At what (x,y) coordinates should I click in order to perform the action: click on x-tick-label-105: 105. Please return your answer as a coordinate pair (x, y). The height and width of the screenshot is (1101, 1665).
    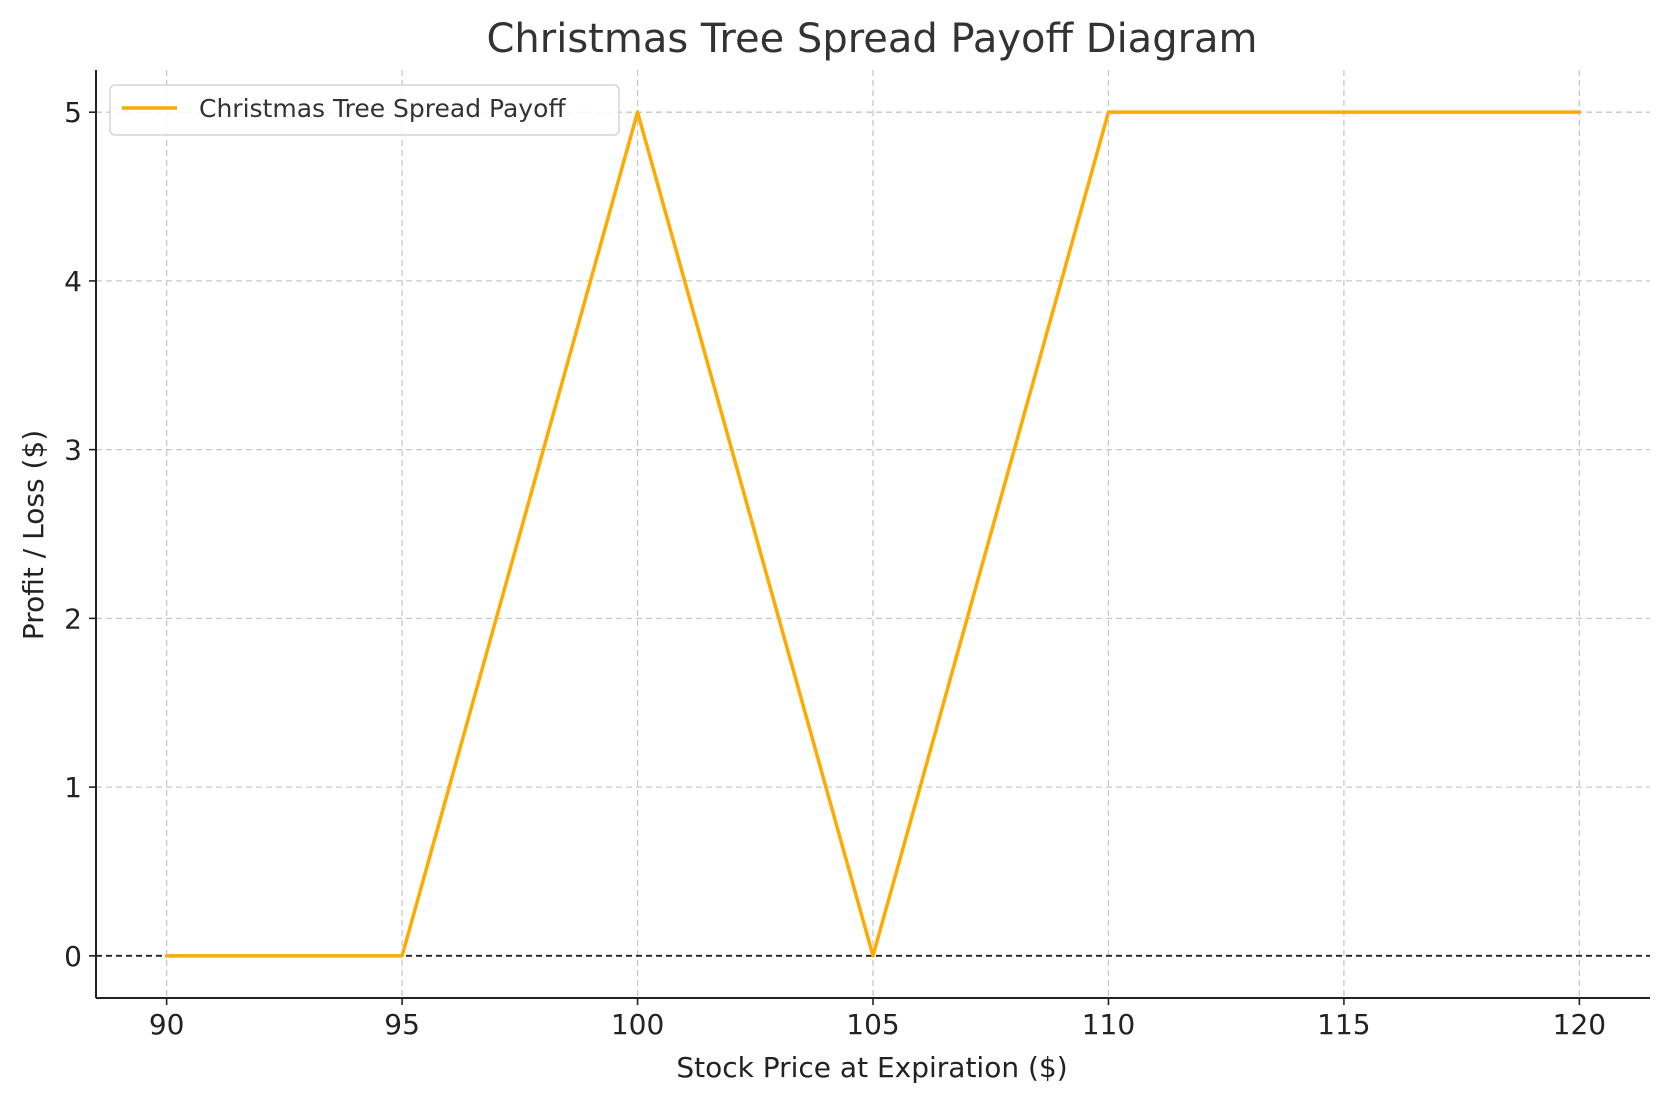
    Looking at the image, I should click on (872, 1024).